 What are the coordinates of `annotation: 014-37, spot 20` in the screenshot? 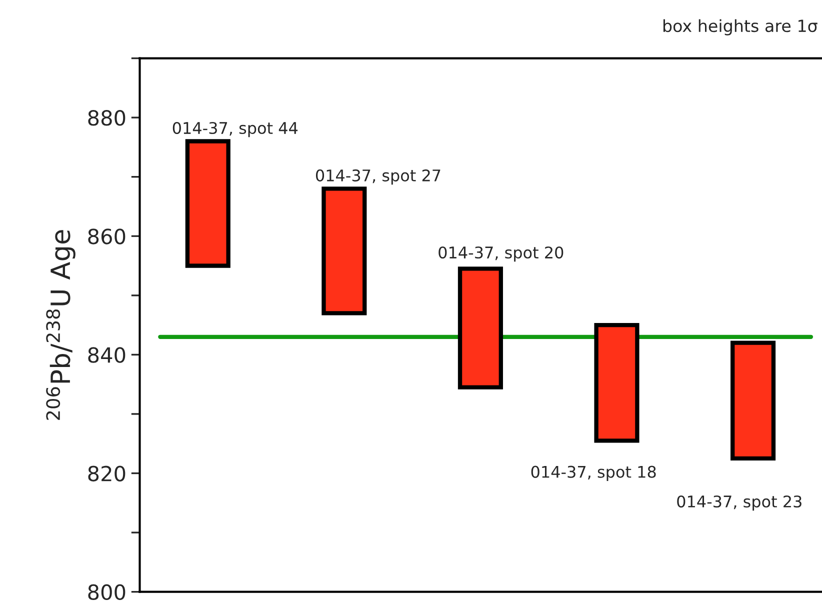 It's located at (501, 254).